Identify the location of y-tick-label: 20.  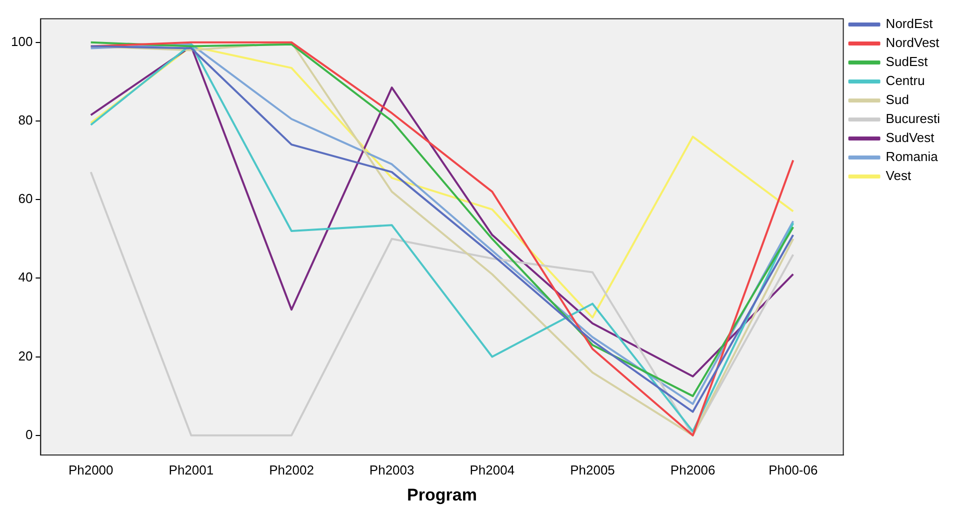
(25, 356).